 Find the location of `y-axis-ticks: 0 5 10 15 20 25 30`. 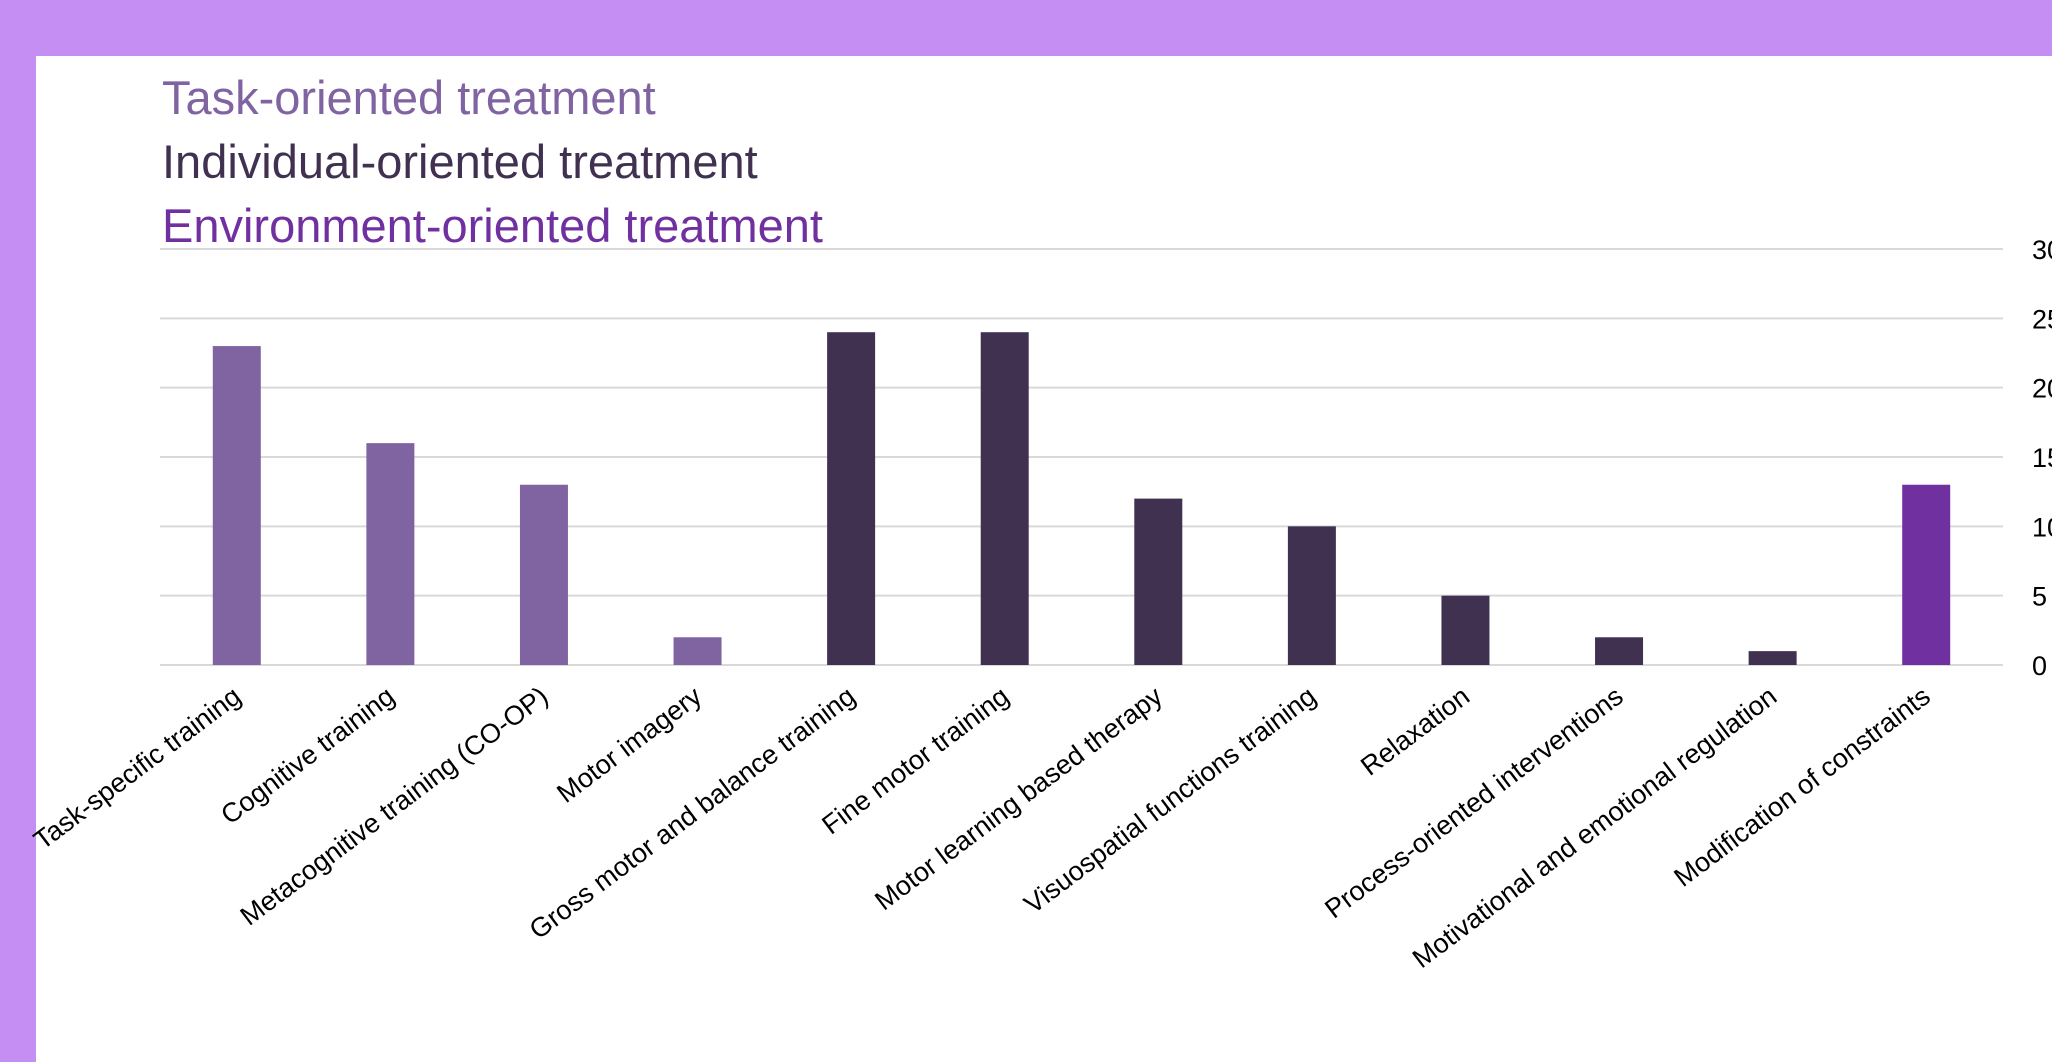

y-axis-ticks: 0 5 10 15 20 25 30 is located at coordinates (2042, 458).